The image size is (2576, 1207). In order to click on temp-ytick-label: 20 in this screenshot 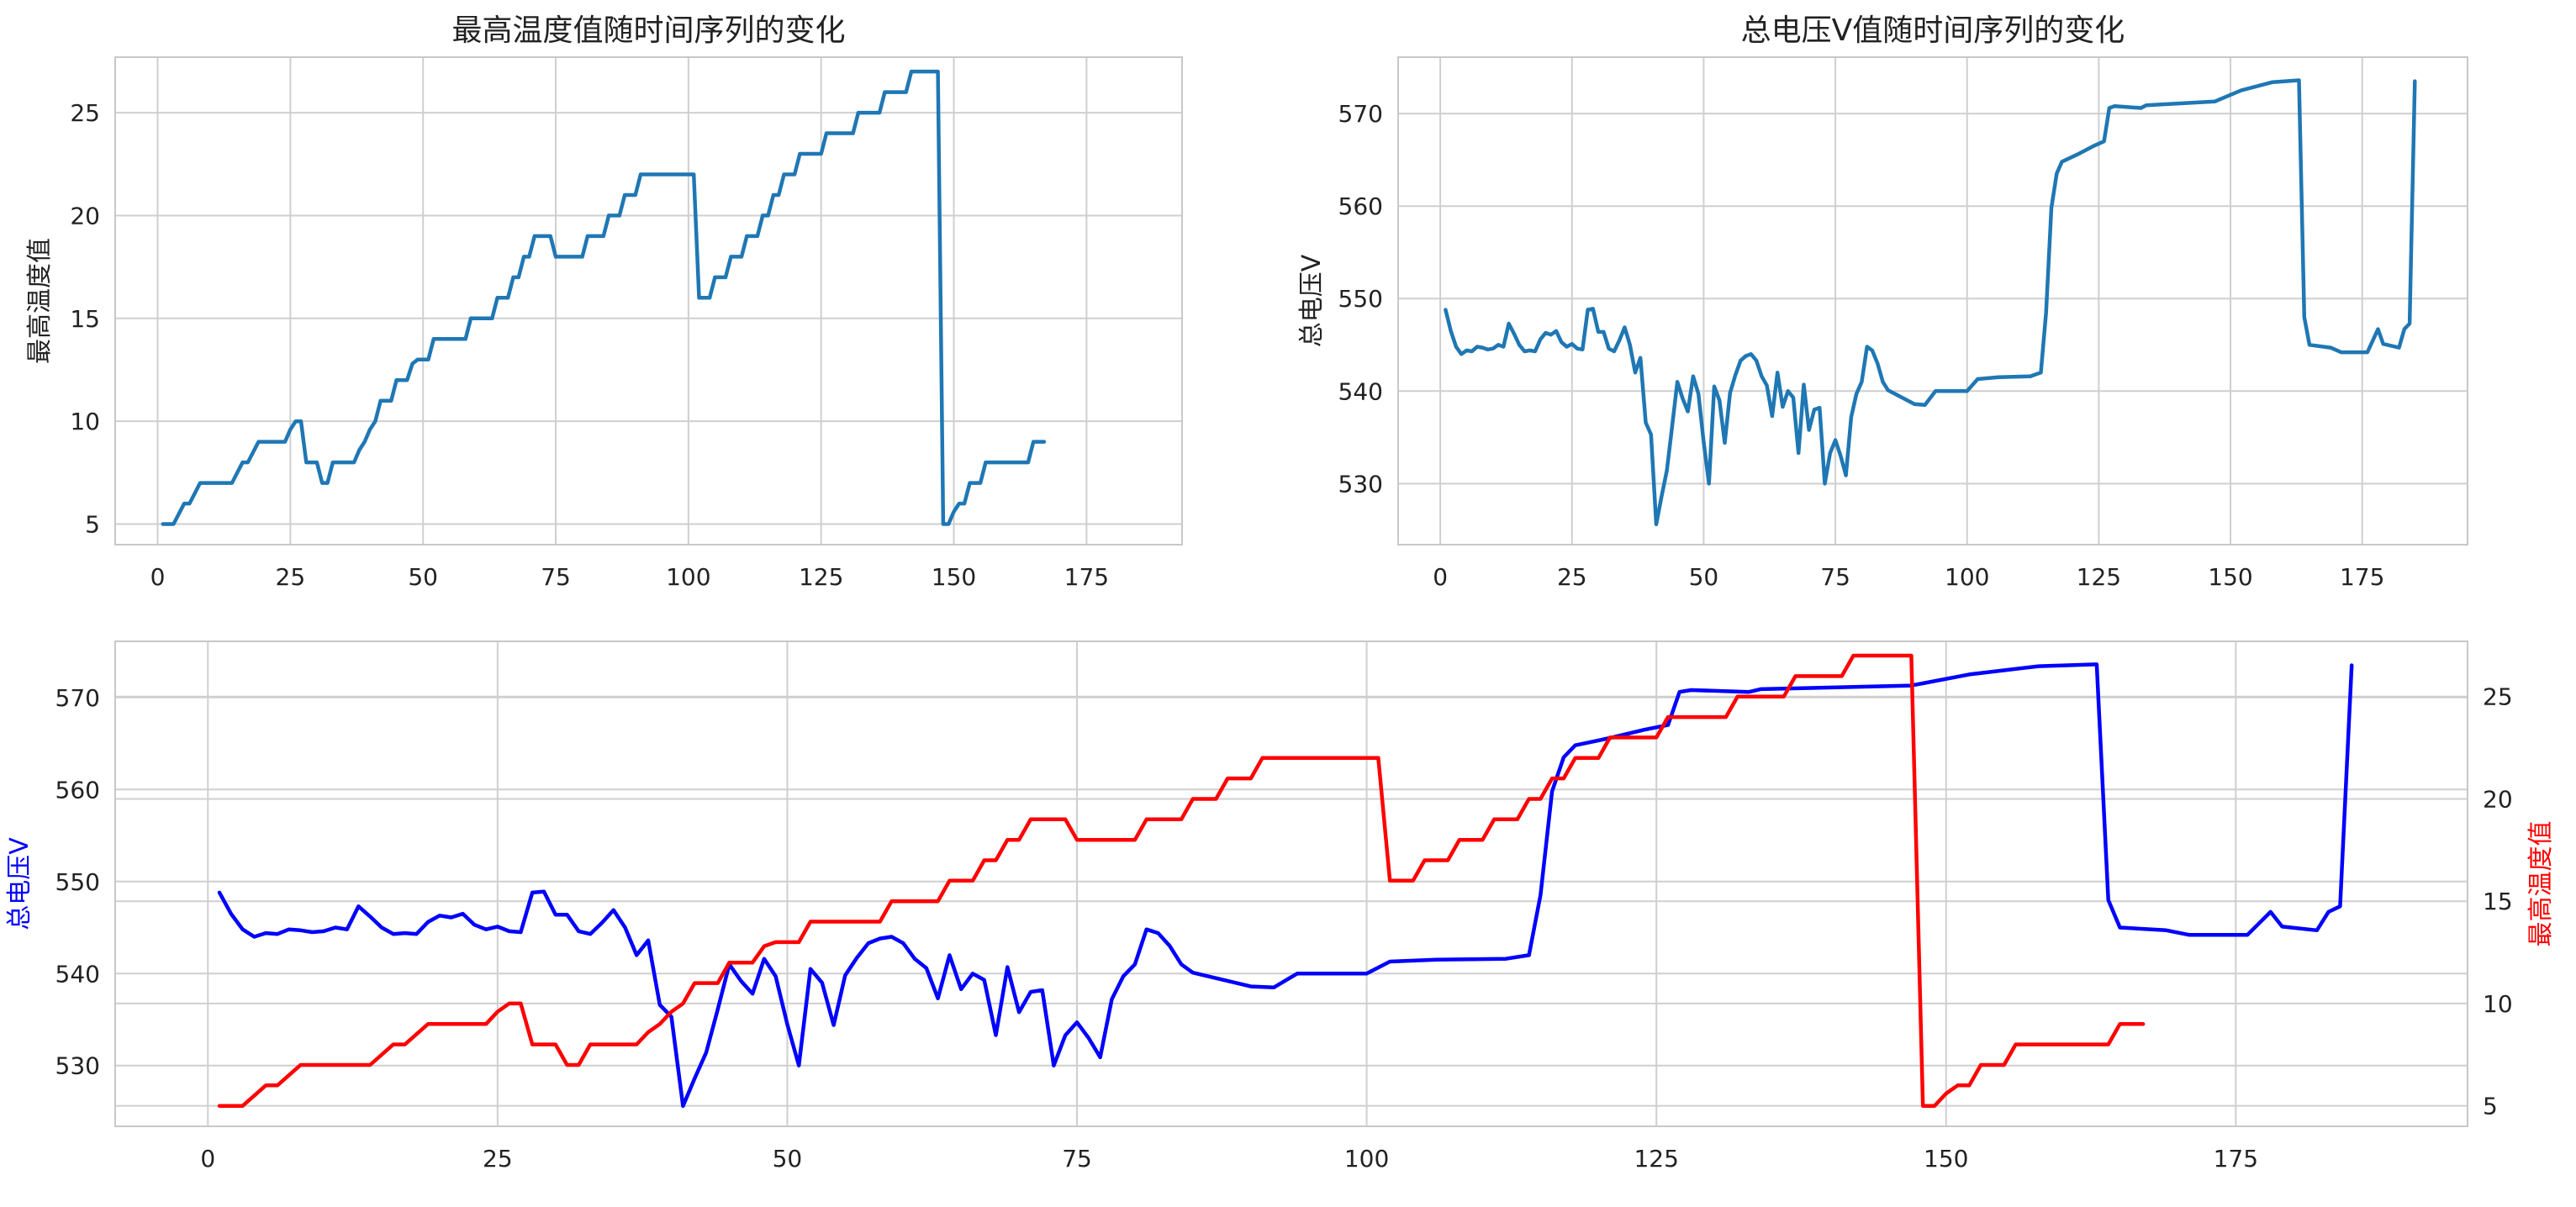, I will do `click(85, 215)`.